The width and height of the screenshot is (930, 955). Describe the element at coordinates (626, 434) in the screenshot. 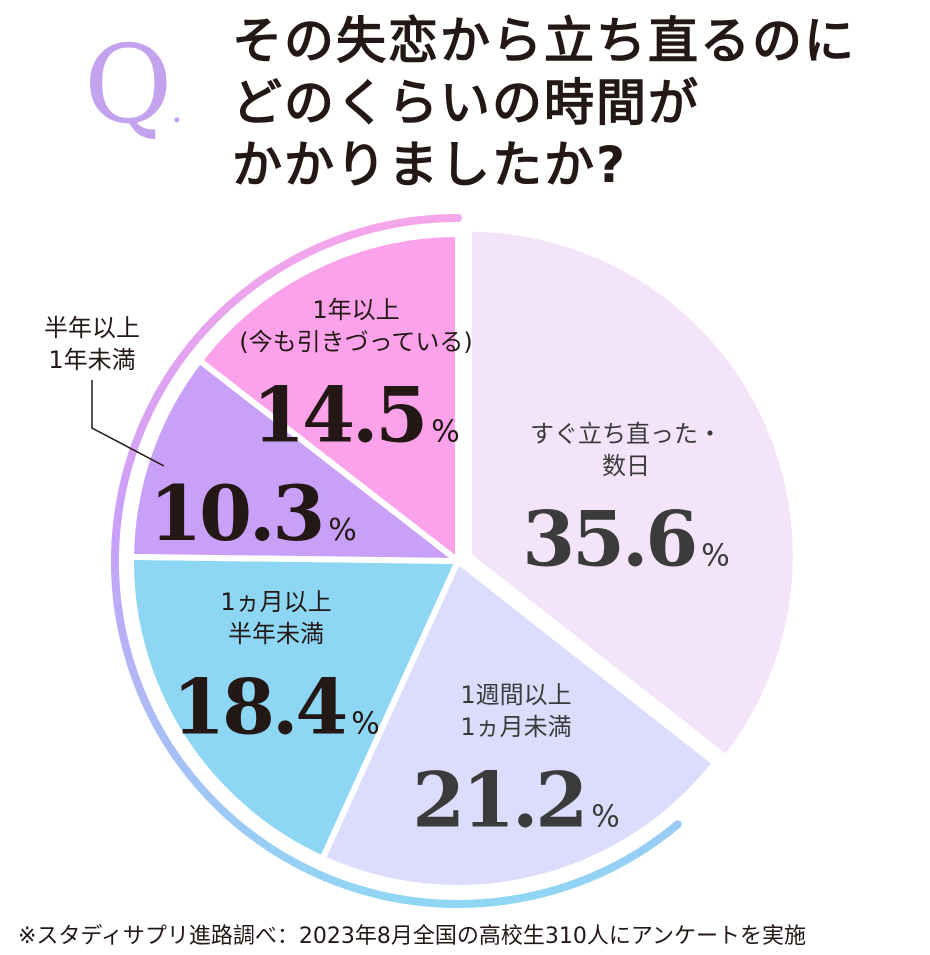

I see `slice-label-1-line-1: すぐ立ち直った・` at that location.